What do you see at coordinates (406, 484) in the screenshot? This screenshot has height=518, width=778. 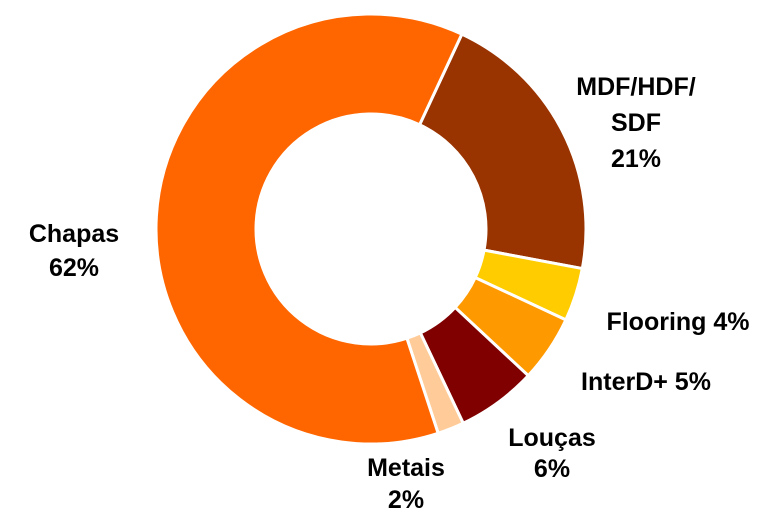 I see `label-metais: Metais 2%` at bounding box center [406, 484].